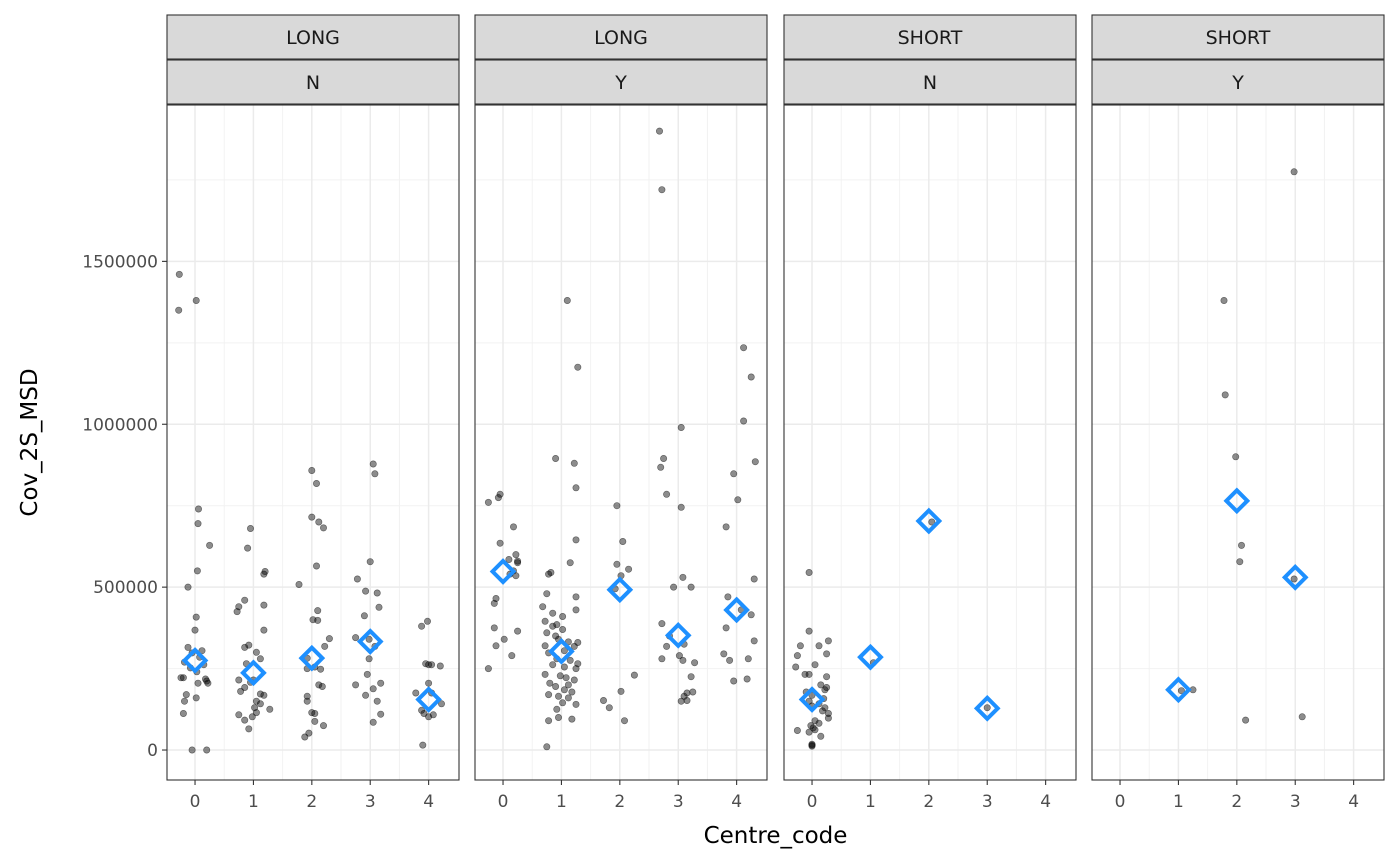  What do you see at coordinates (195, 802) in the screenshot?
I see `x-tick-label: 0` at bounding box center [195, 802].